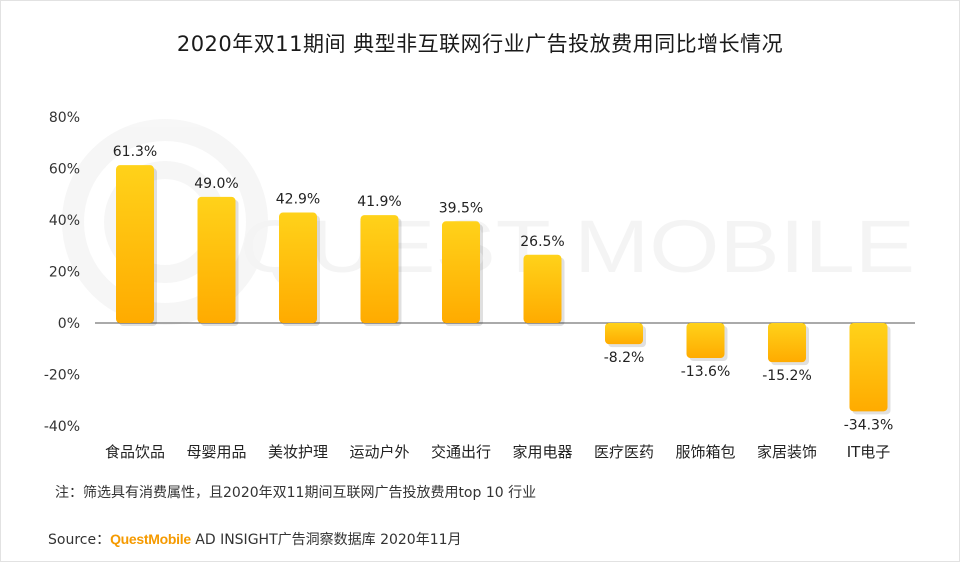 The height and width of the screenshot is (562, 960). What do you see at coordinates (298, 200) in the screenshot?
I see `value-label: 42.9%` at bounding box center [298, 200].